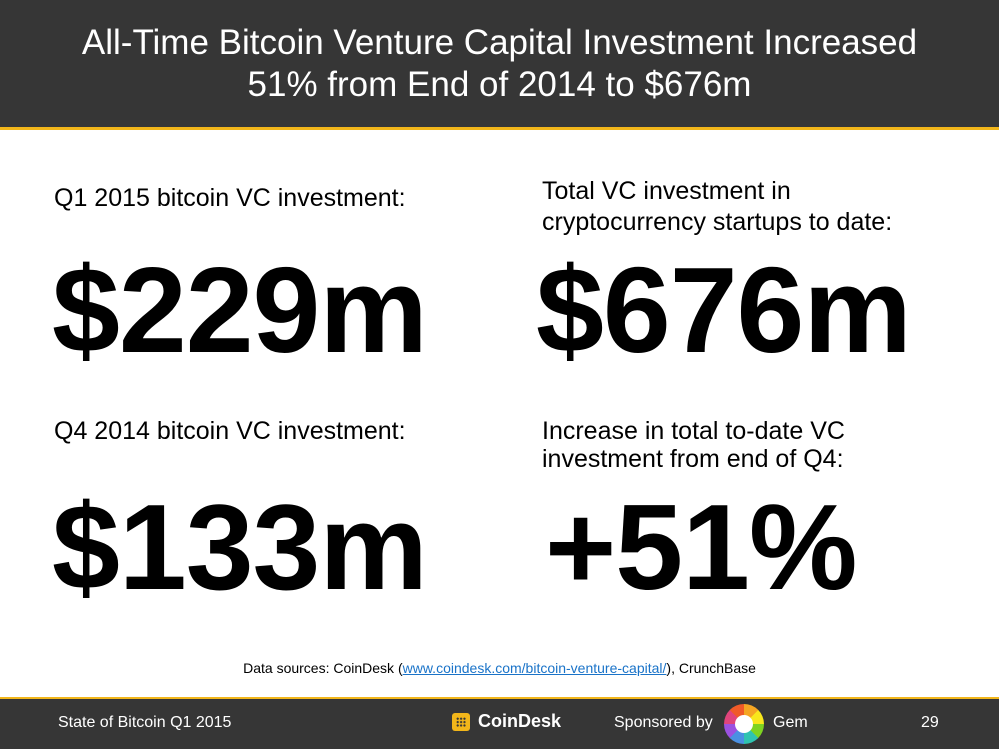 Image resolution: width=999 pixels, height=749 pixels. Describe the element at coordinates (663, 722) in the screenshot. I see `sponsored-by-label: Sponsored by` at that location.